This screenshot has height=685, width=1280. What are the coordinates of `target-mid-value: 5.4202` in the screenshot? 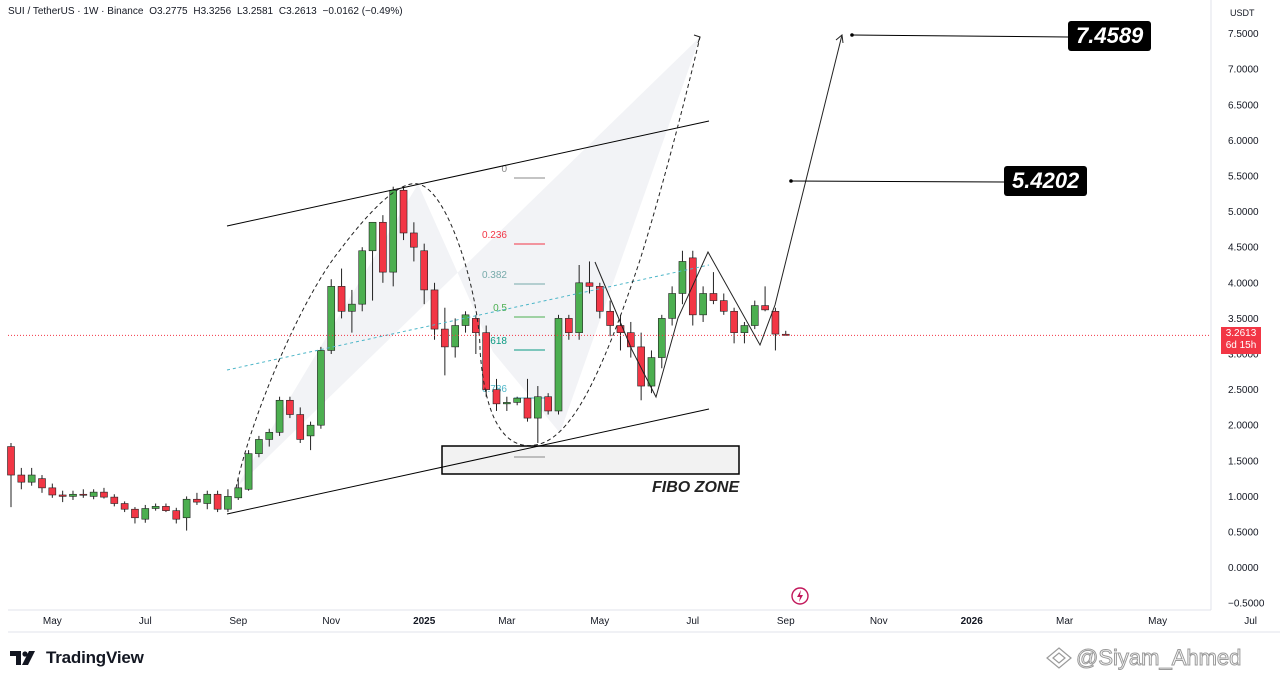 It's located at (1046, 180).